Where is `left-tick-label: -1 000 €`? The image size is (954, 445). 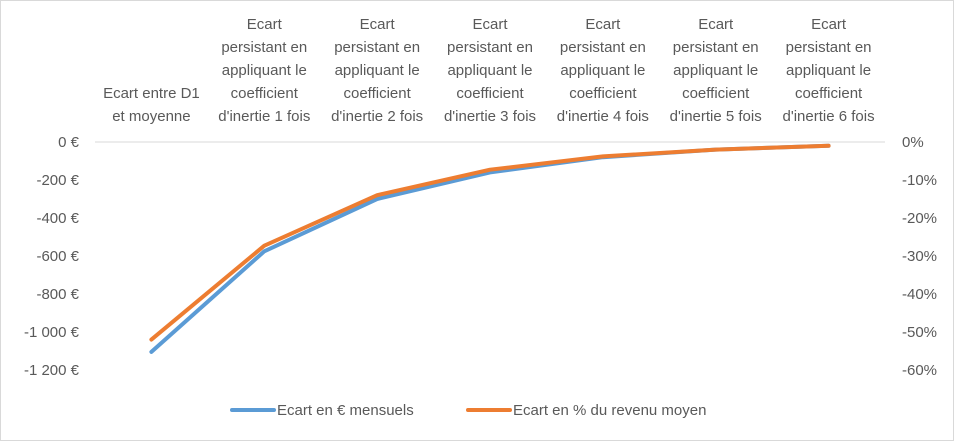
left-tick-label: -1 000 € is located at coordinates (52, 332).